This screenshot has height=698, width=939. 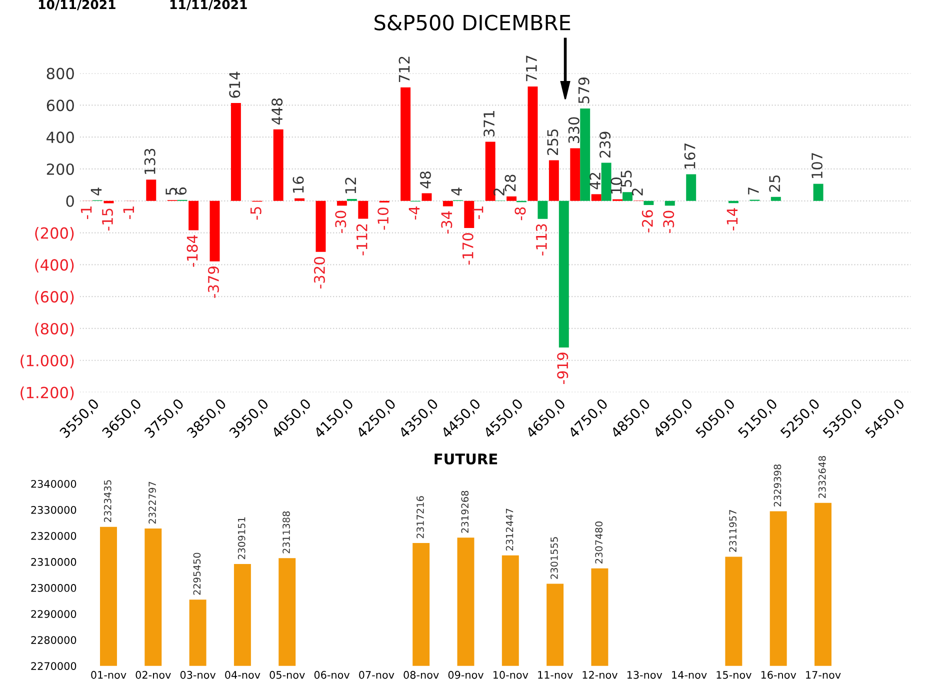 I want to click on data-label: 2301555, so click(x=554, y=558).